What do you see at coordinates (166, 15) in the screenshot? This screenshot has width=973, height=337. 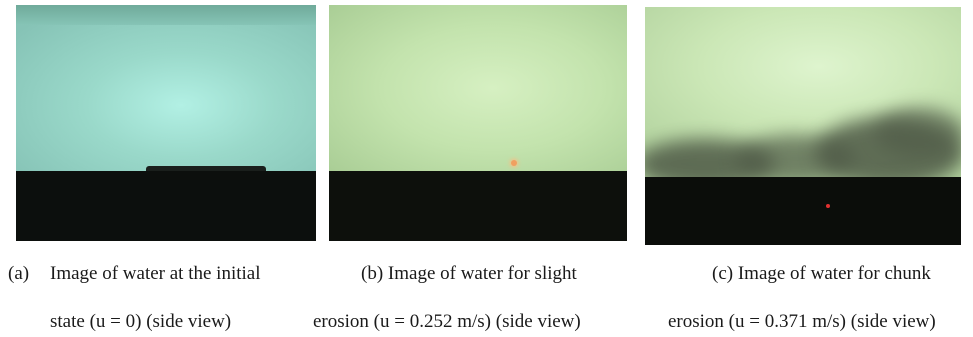 I see `tank-top-band` at bounding box center [166, 15].